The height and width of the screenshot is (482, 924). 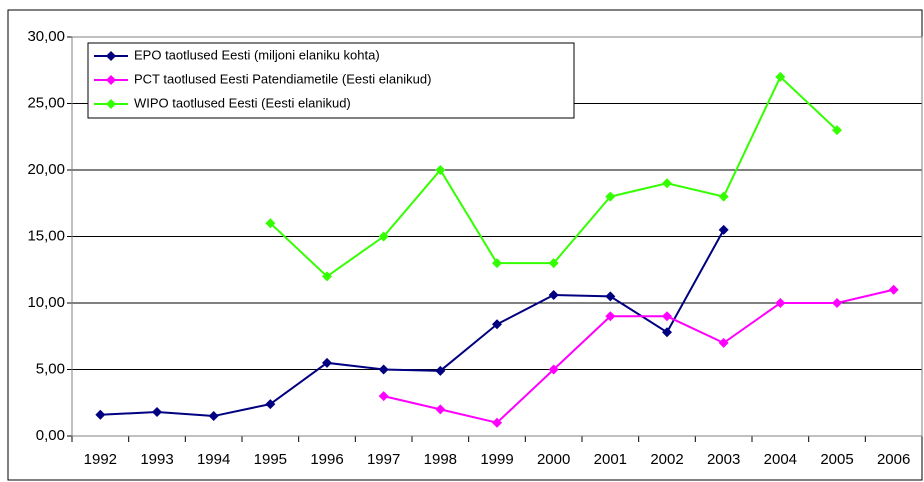 I want to click on y-tick-label: 30,00, so click(x=46, y=36).